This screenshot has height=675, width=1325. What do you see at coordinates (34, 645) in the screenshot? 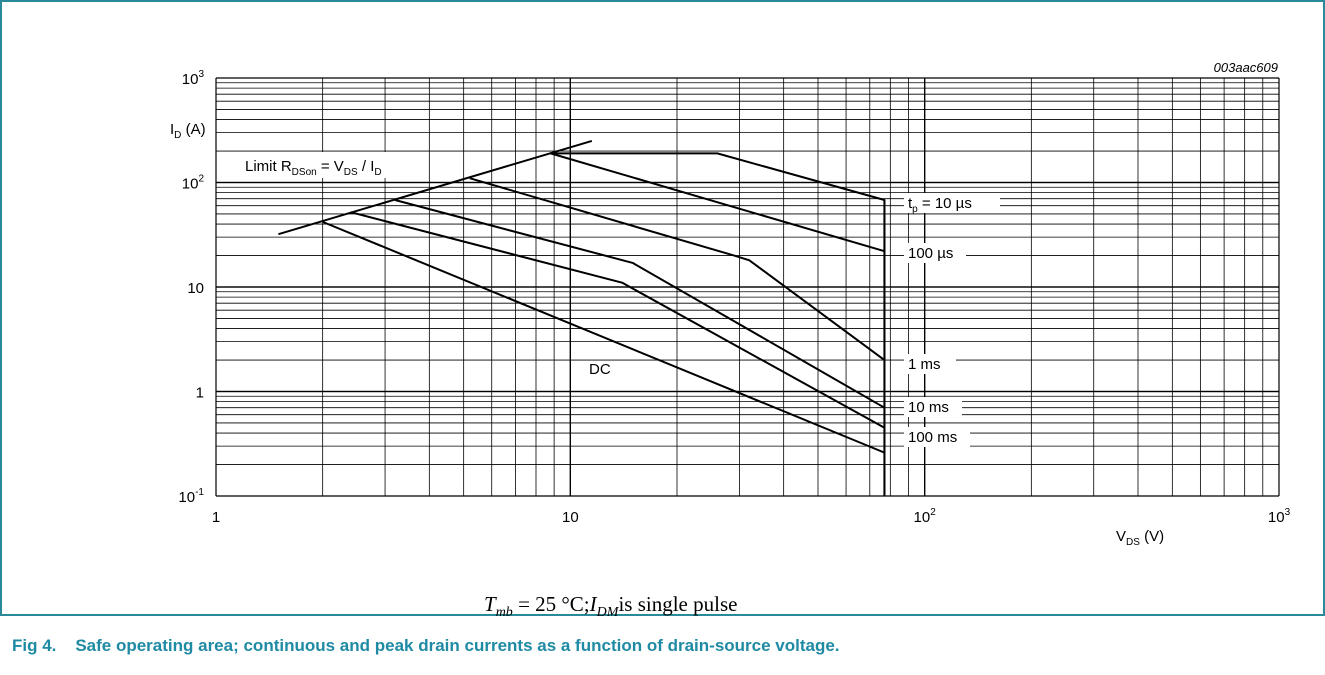
I see `caption-number: Fig 4.` at bounding box center [34, 645].